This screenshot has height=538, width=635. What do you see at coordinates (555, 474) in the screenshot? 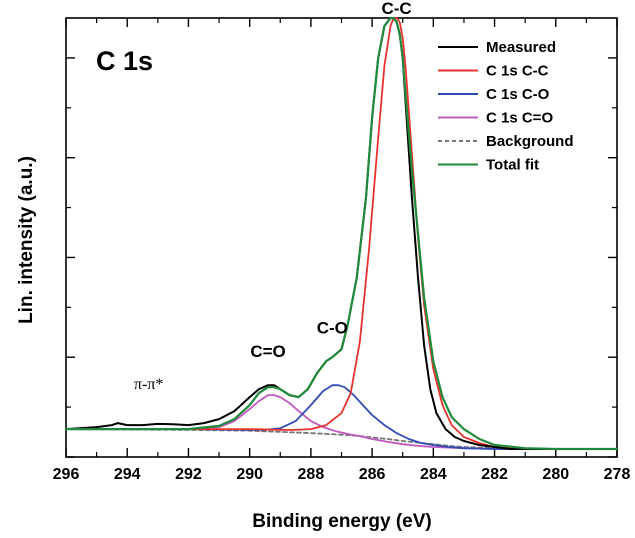
I see `x-tick-label: 280` at bounding box center [555, 474].